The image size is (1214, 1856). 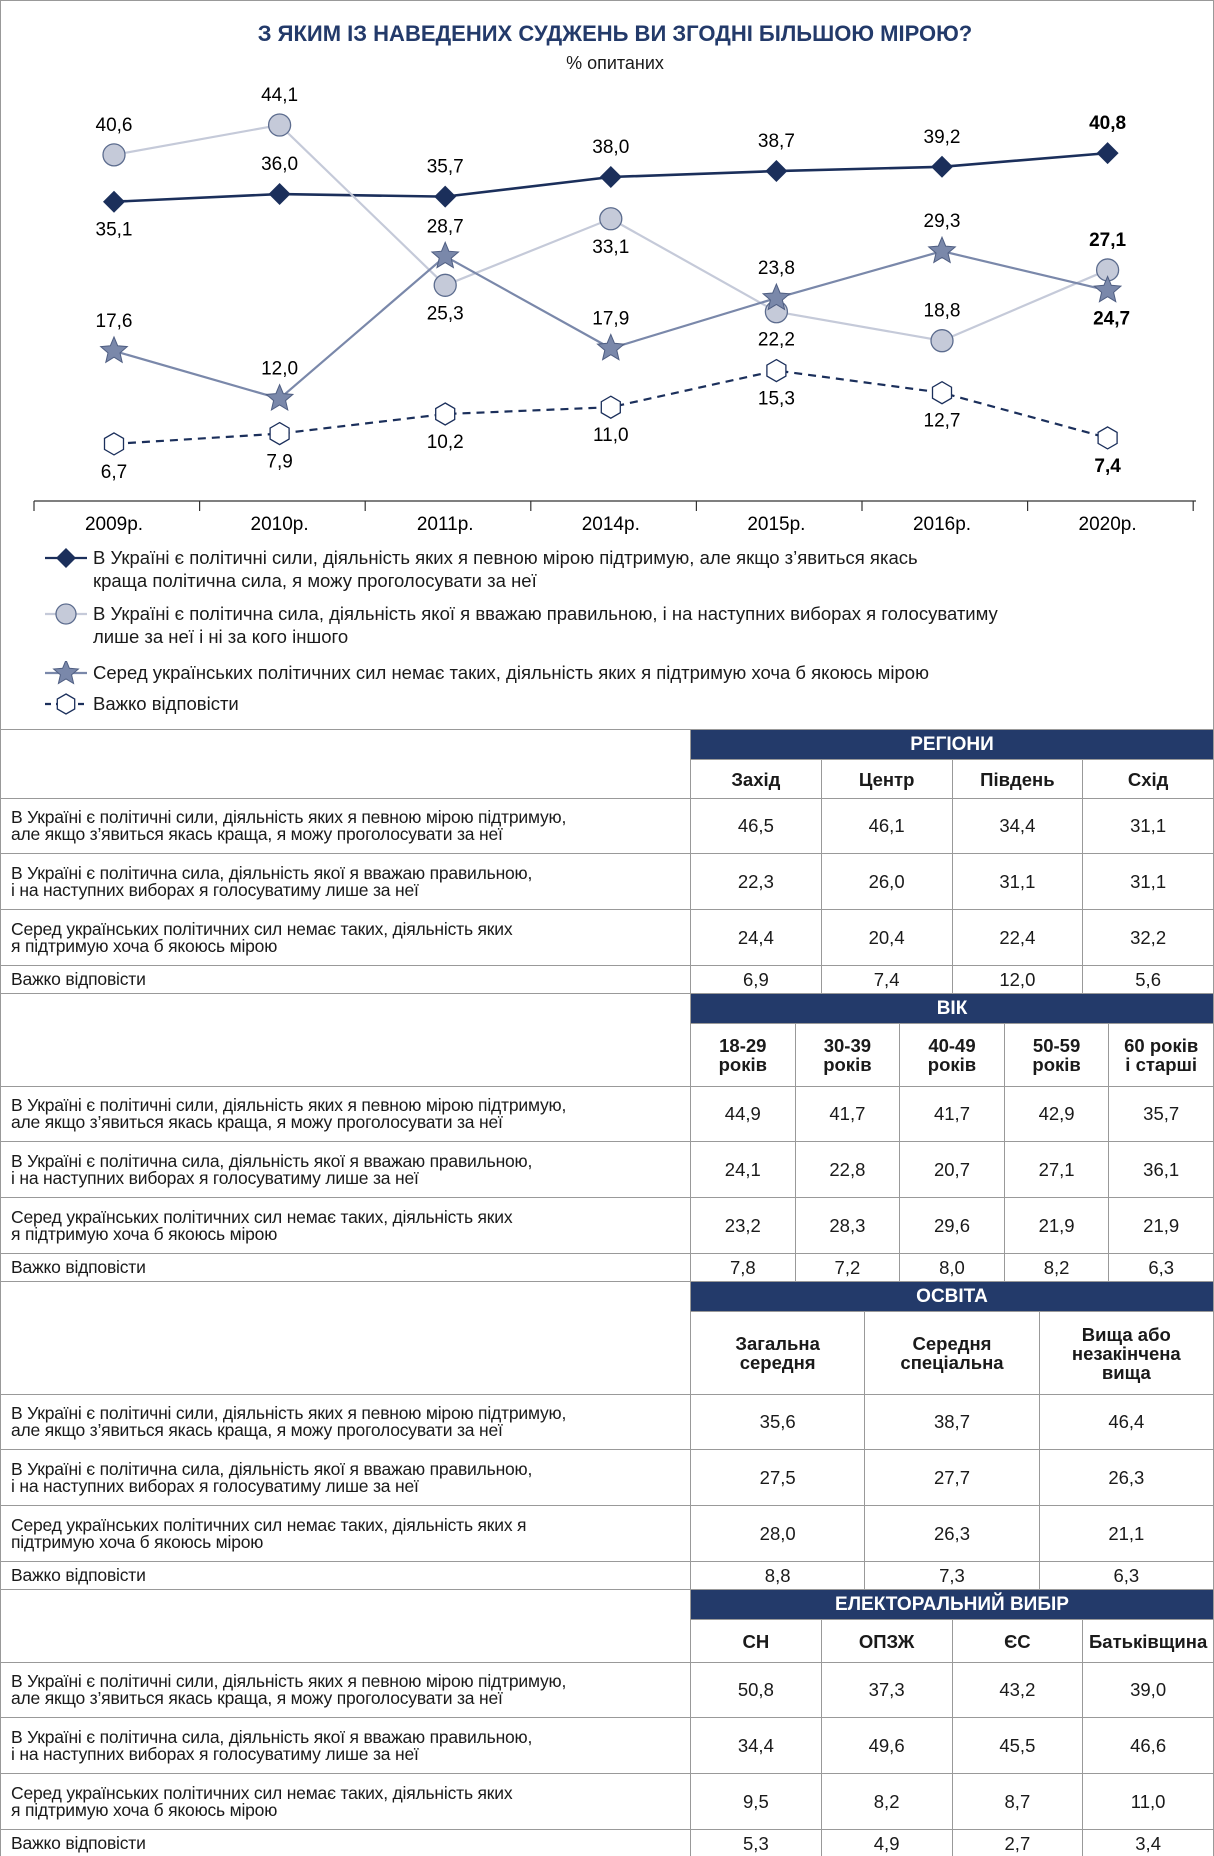 What do you see at coordinates (1148, 1641) in the screenshot?
I see `column-header: Батьківщина` at bounding box center [1148, 1641].